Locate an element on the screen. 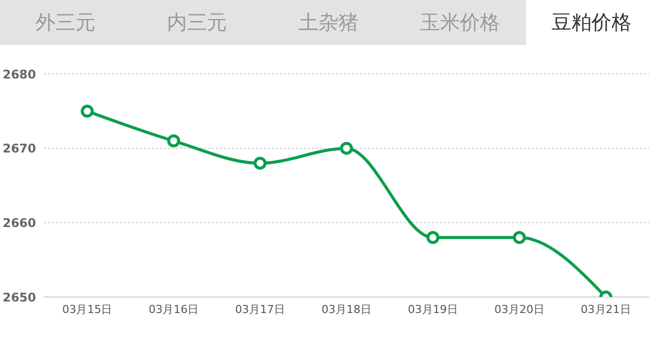  text: 内三元 is located at coordinates (197, 22).